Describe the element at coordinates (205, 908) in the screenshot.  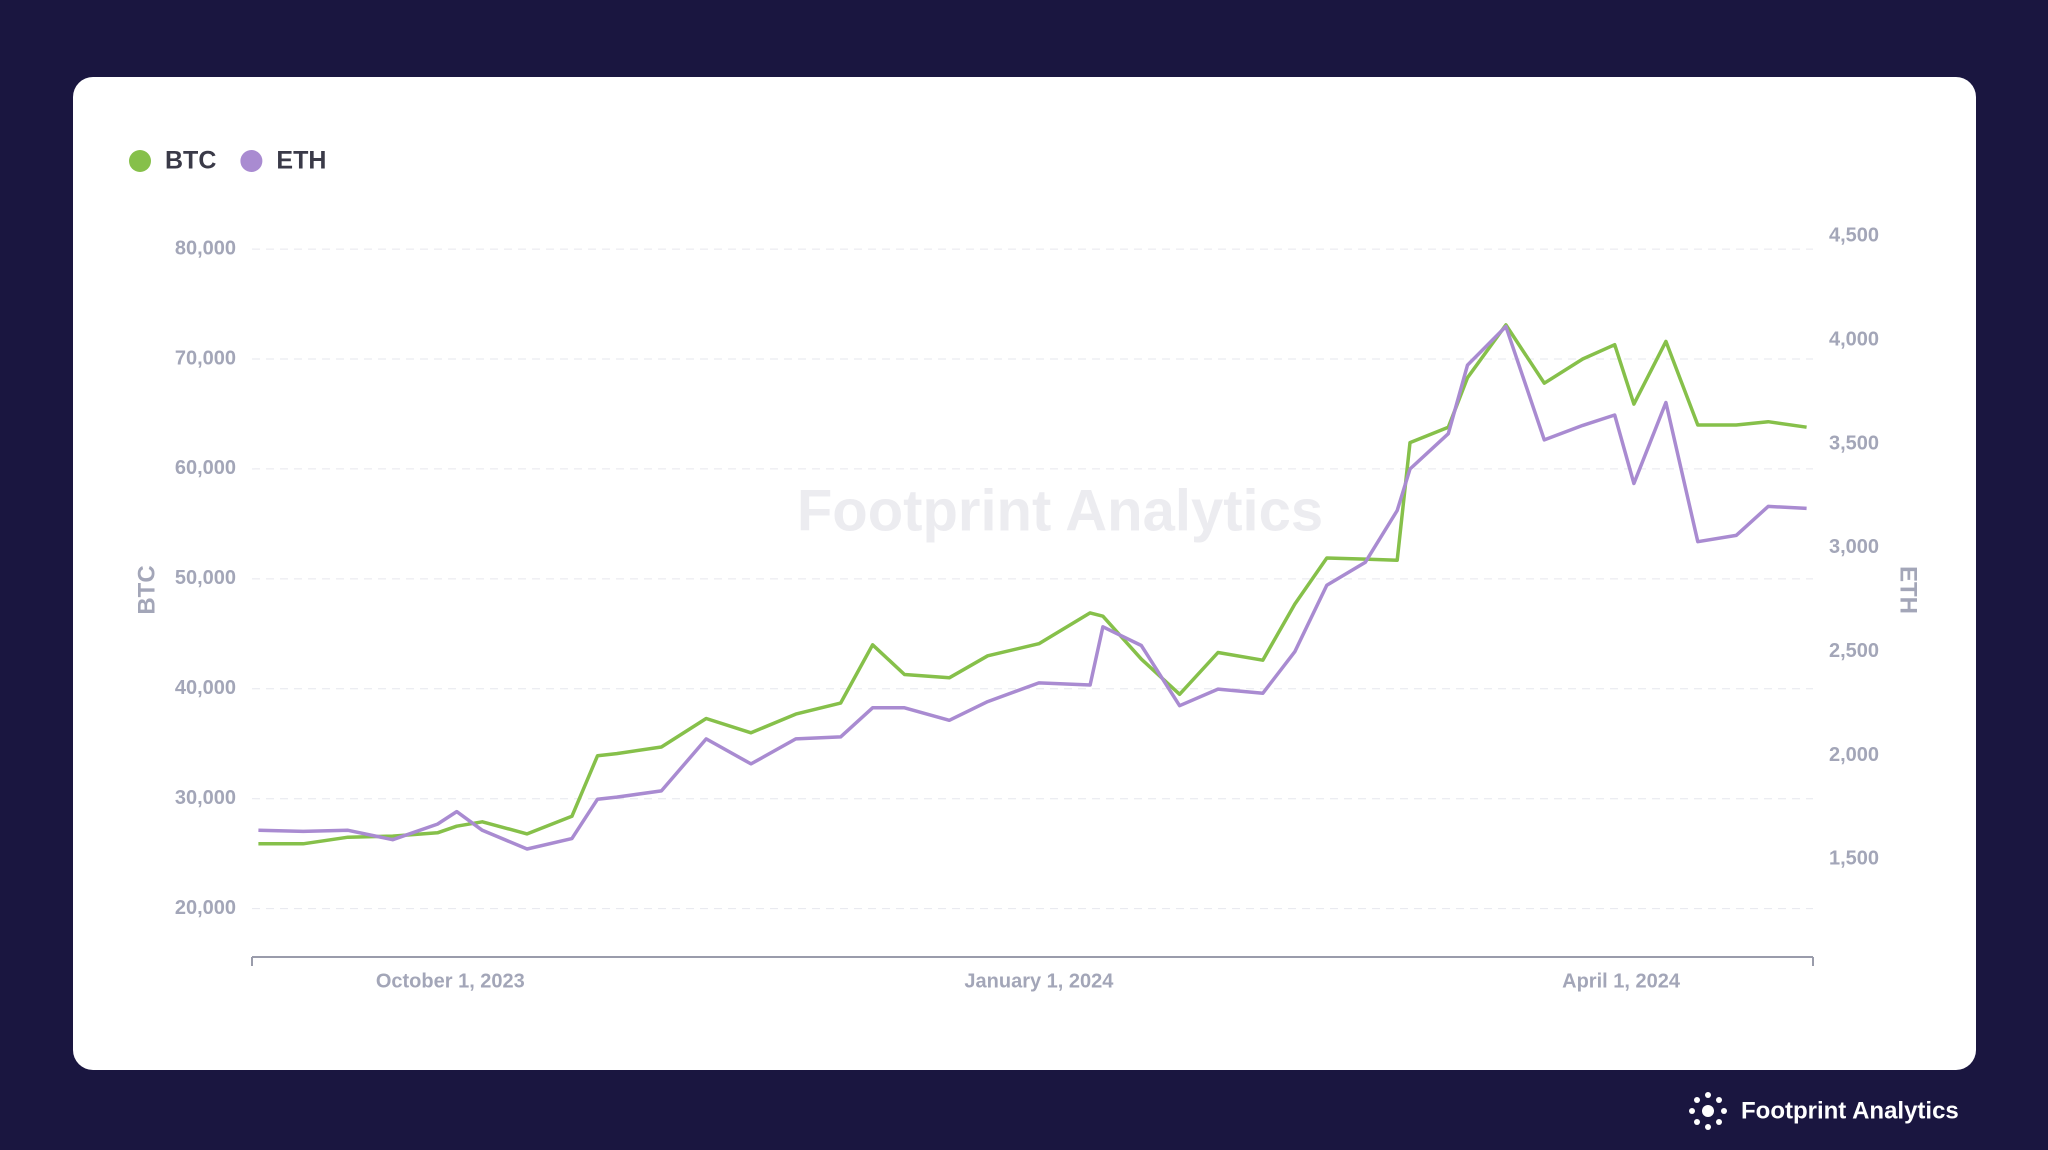
I see `y-tick-label: 20,000` at that location.